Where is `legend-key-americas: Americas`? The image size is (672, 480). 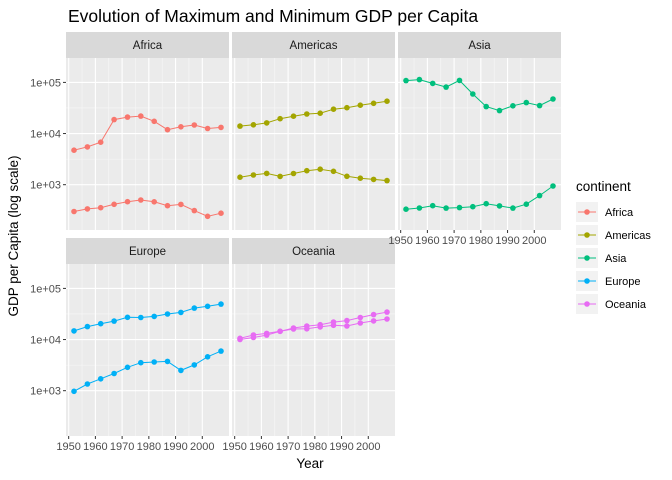 legend-key-americas: Americas is located at coordinates (613, 235).